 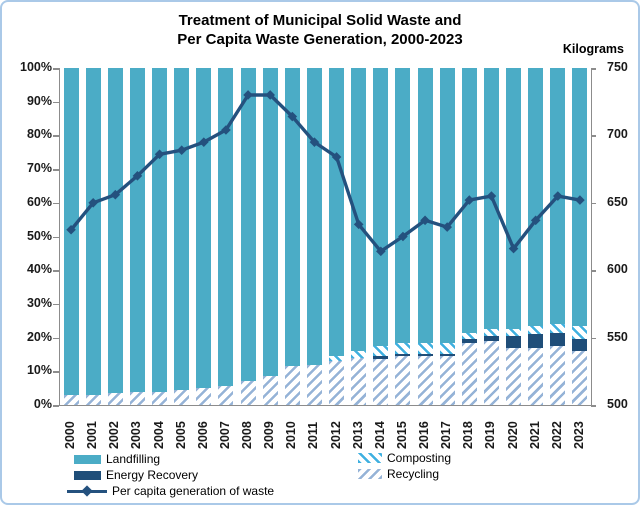 What do you see at coordinates (115, 231) in the screenshot?
I see `landfilling-segment-2002` at bounding box center [115, 231].